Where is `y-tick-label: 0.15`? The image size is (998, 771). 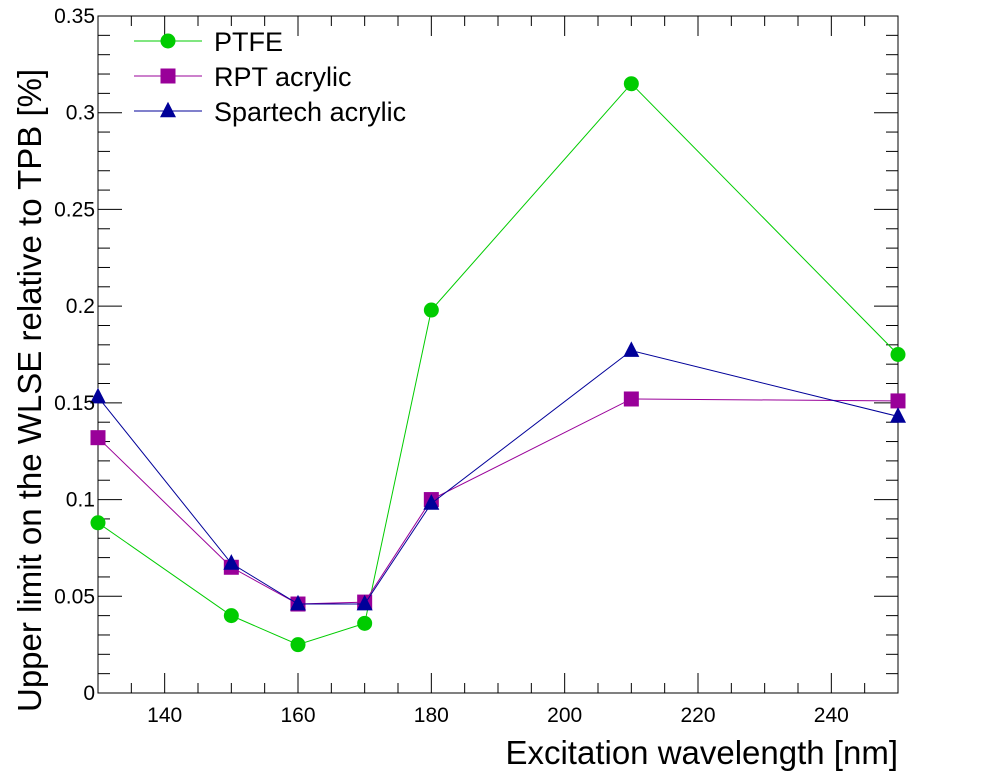
y-tick-label: 0.15 is located at coordinates (74, 403).